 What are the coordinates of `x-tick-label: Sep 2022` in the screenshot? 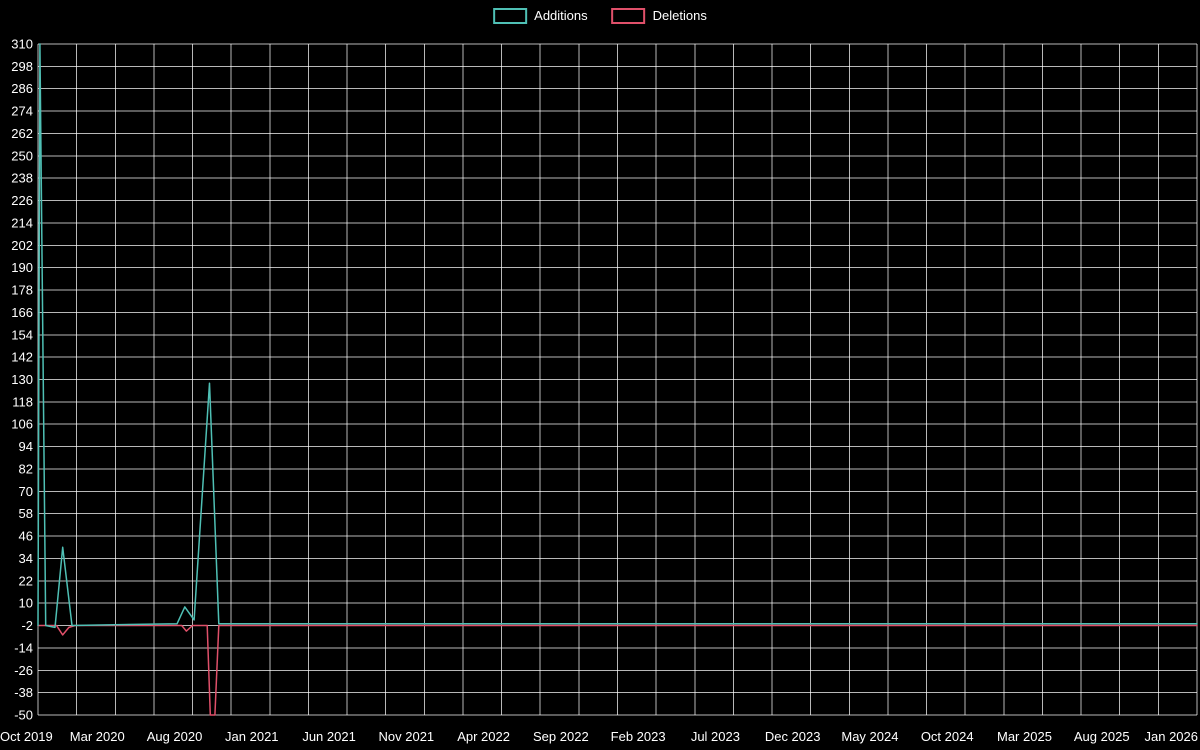 It's located at (561, 736).